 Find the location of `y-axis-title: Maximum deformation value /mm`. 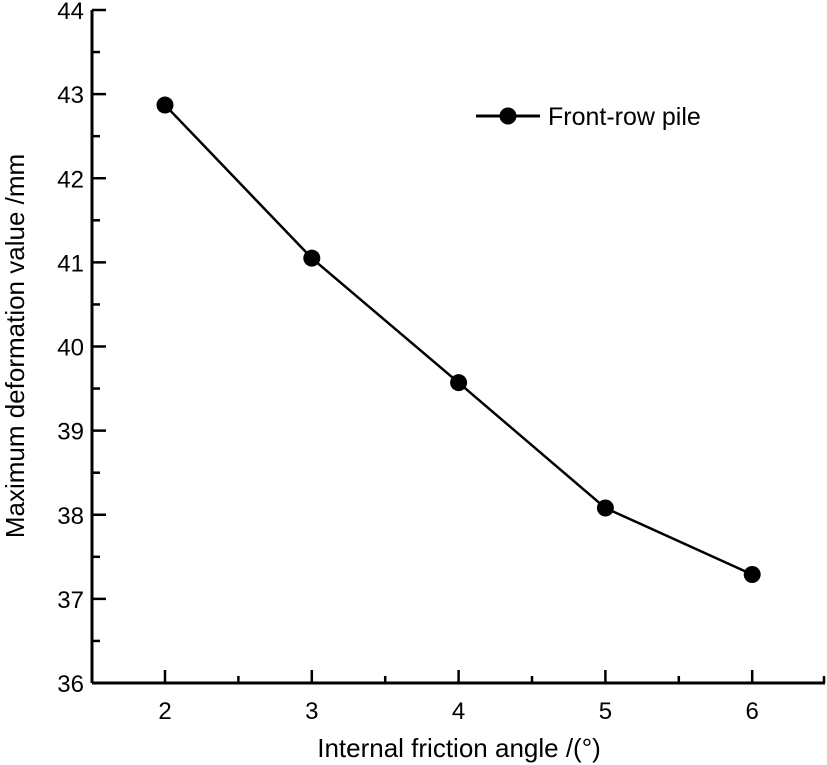

y-axis-title: Maximum deformation value /mm is located at coordinates (15, 346).